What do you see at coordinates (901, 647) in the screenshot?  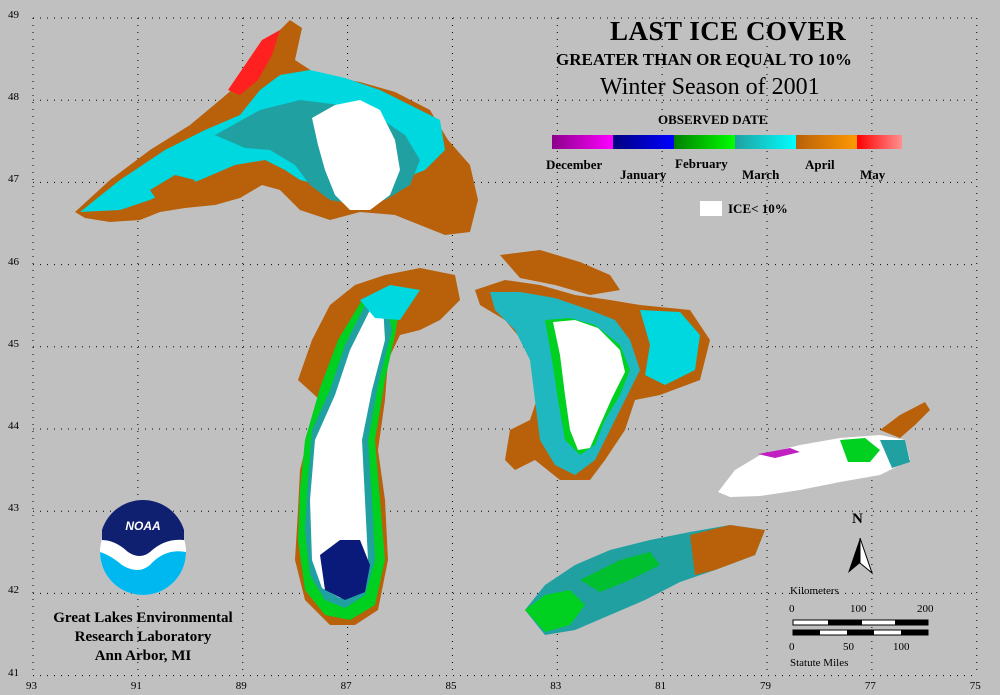 I see `scale-mi-tick: 100` at bounding box center [901, 647].